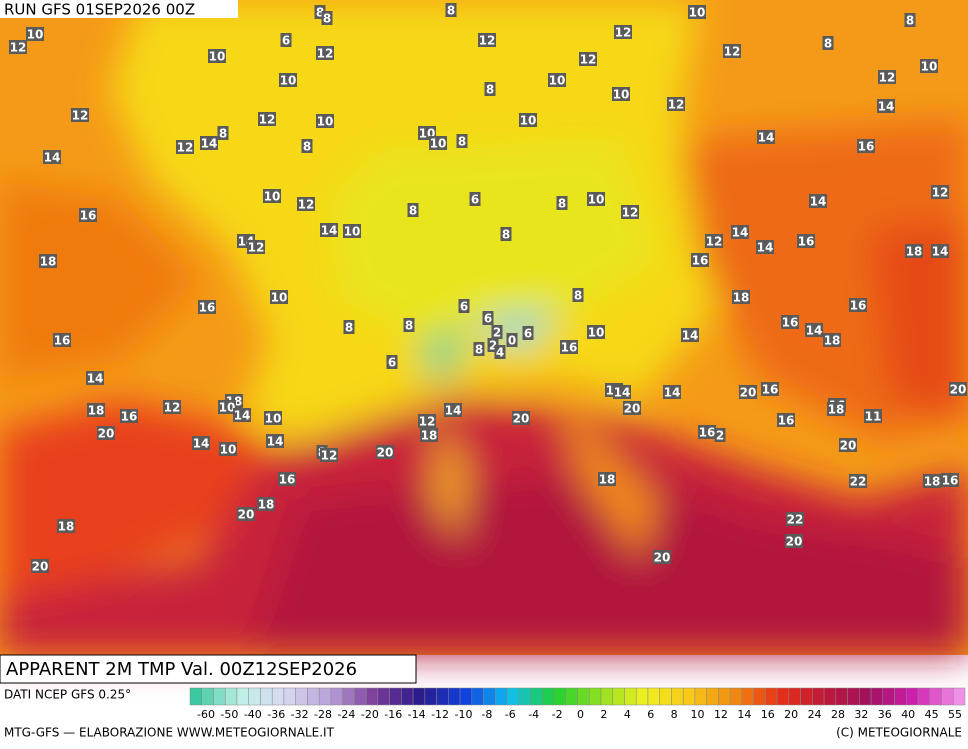  What do you see at coordinates (672, 392) in the screenshot?
I see `map-label: 14` at bounding box center [672, 392].